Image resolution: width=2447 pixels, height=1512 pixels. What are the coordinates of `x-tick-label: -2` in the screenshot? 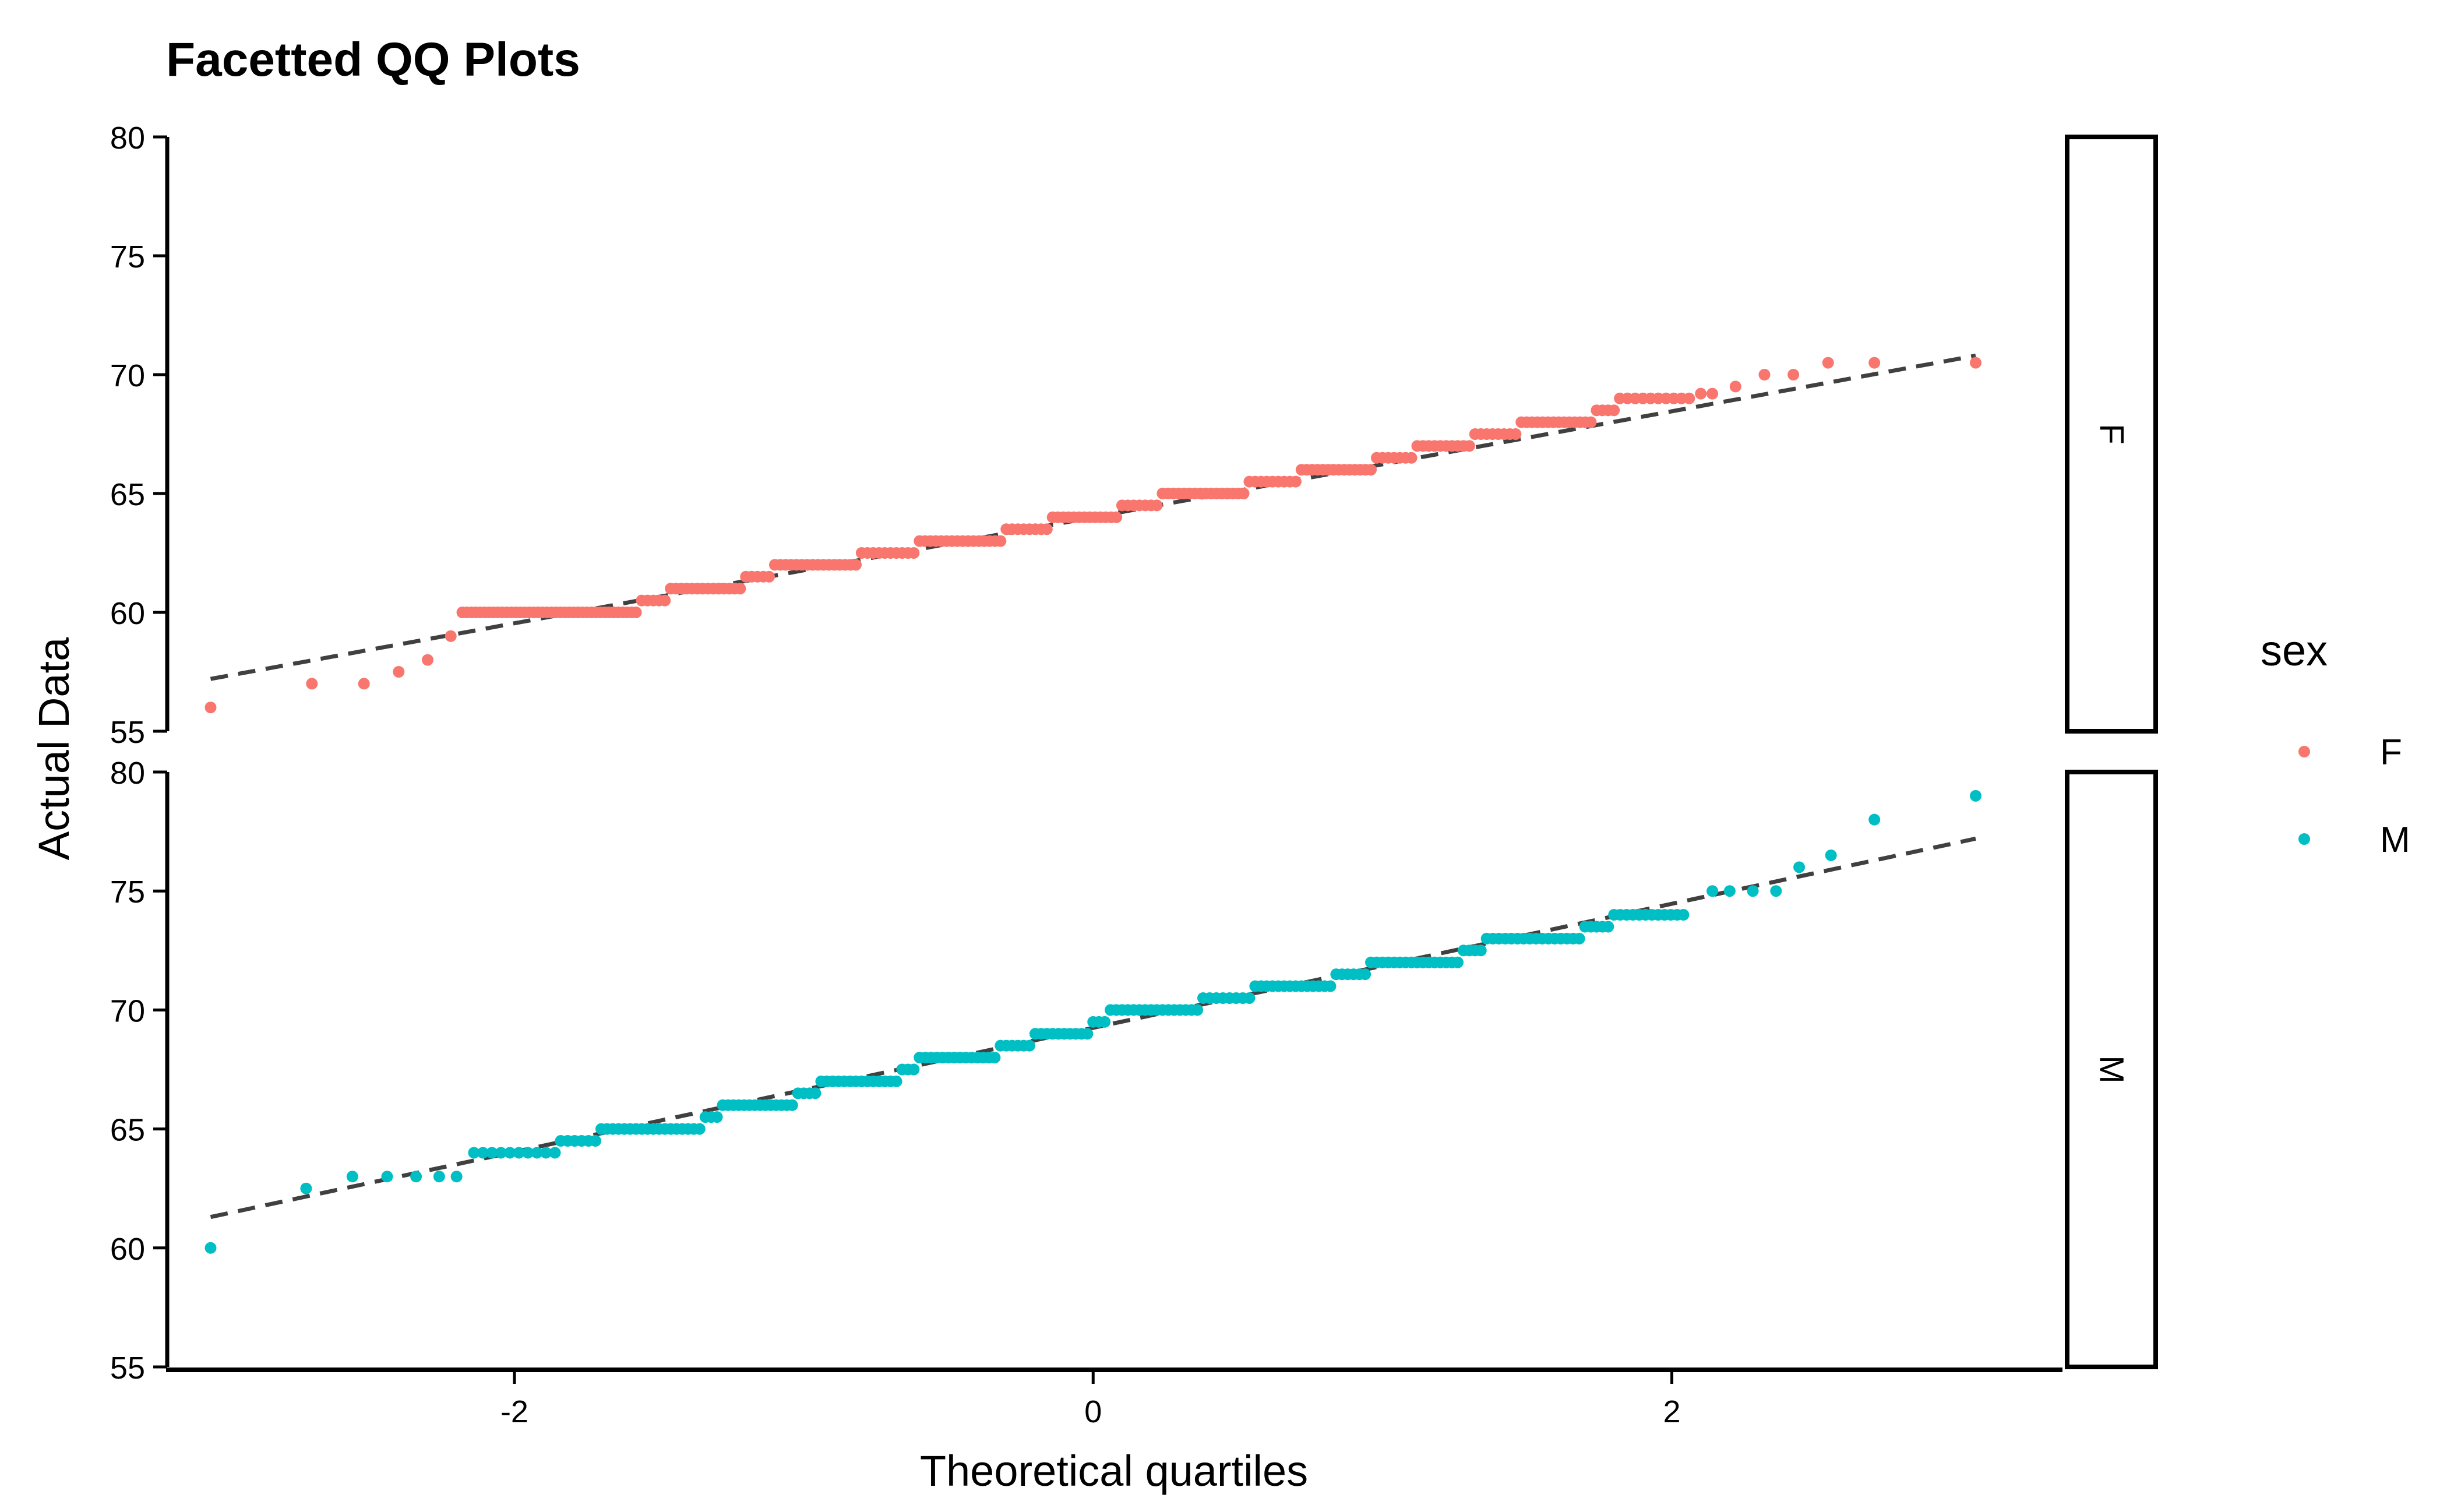 It's located at (514, 1411).